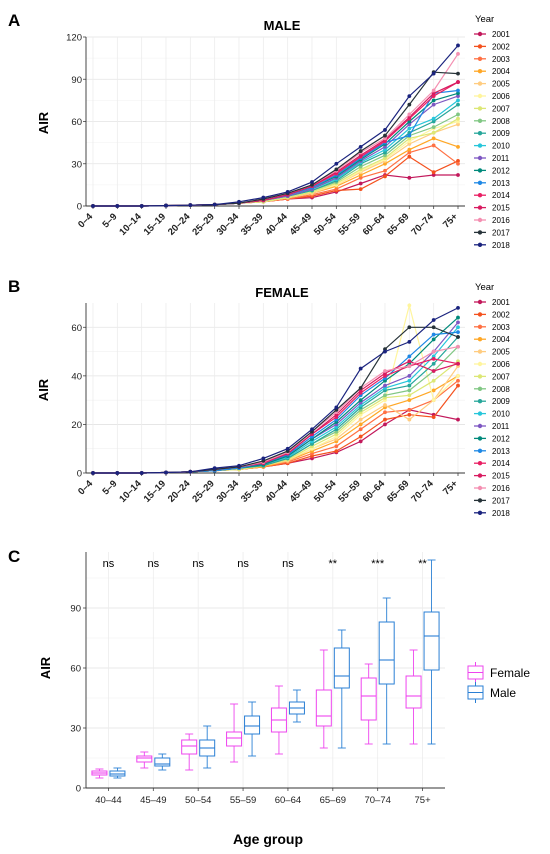 This screenshot has width=550, height=854. What do you see at coordinates (501, 401) in the screenshot?
I see `legend-label-2009: 2009` at bounding box center [501, 401].